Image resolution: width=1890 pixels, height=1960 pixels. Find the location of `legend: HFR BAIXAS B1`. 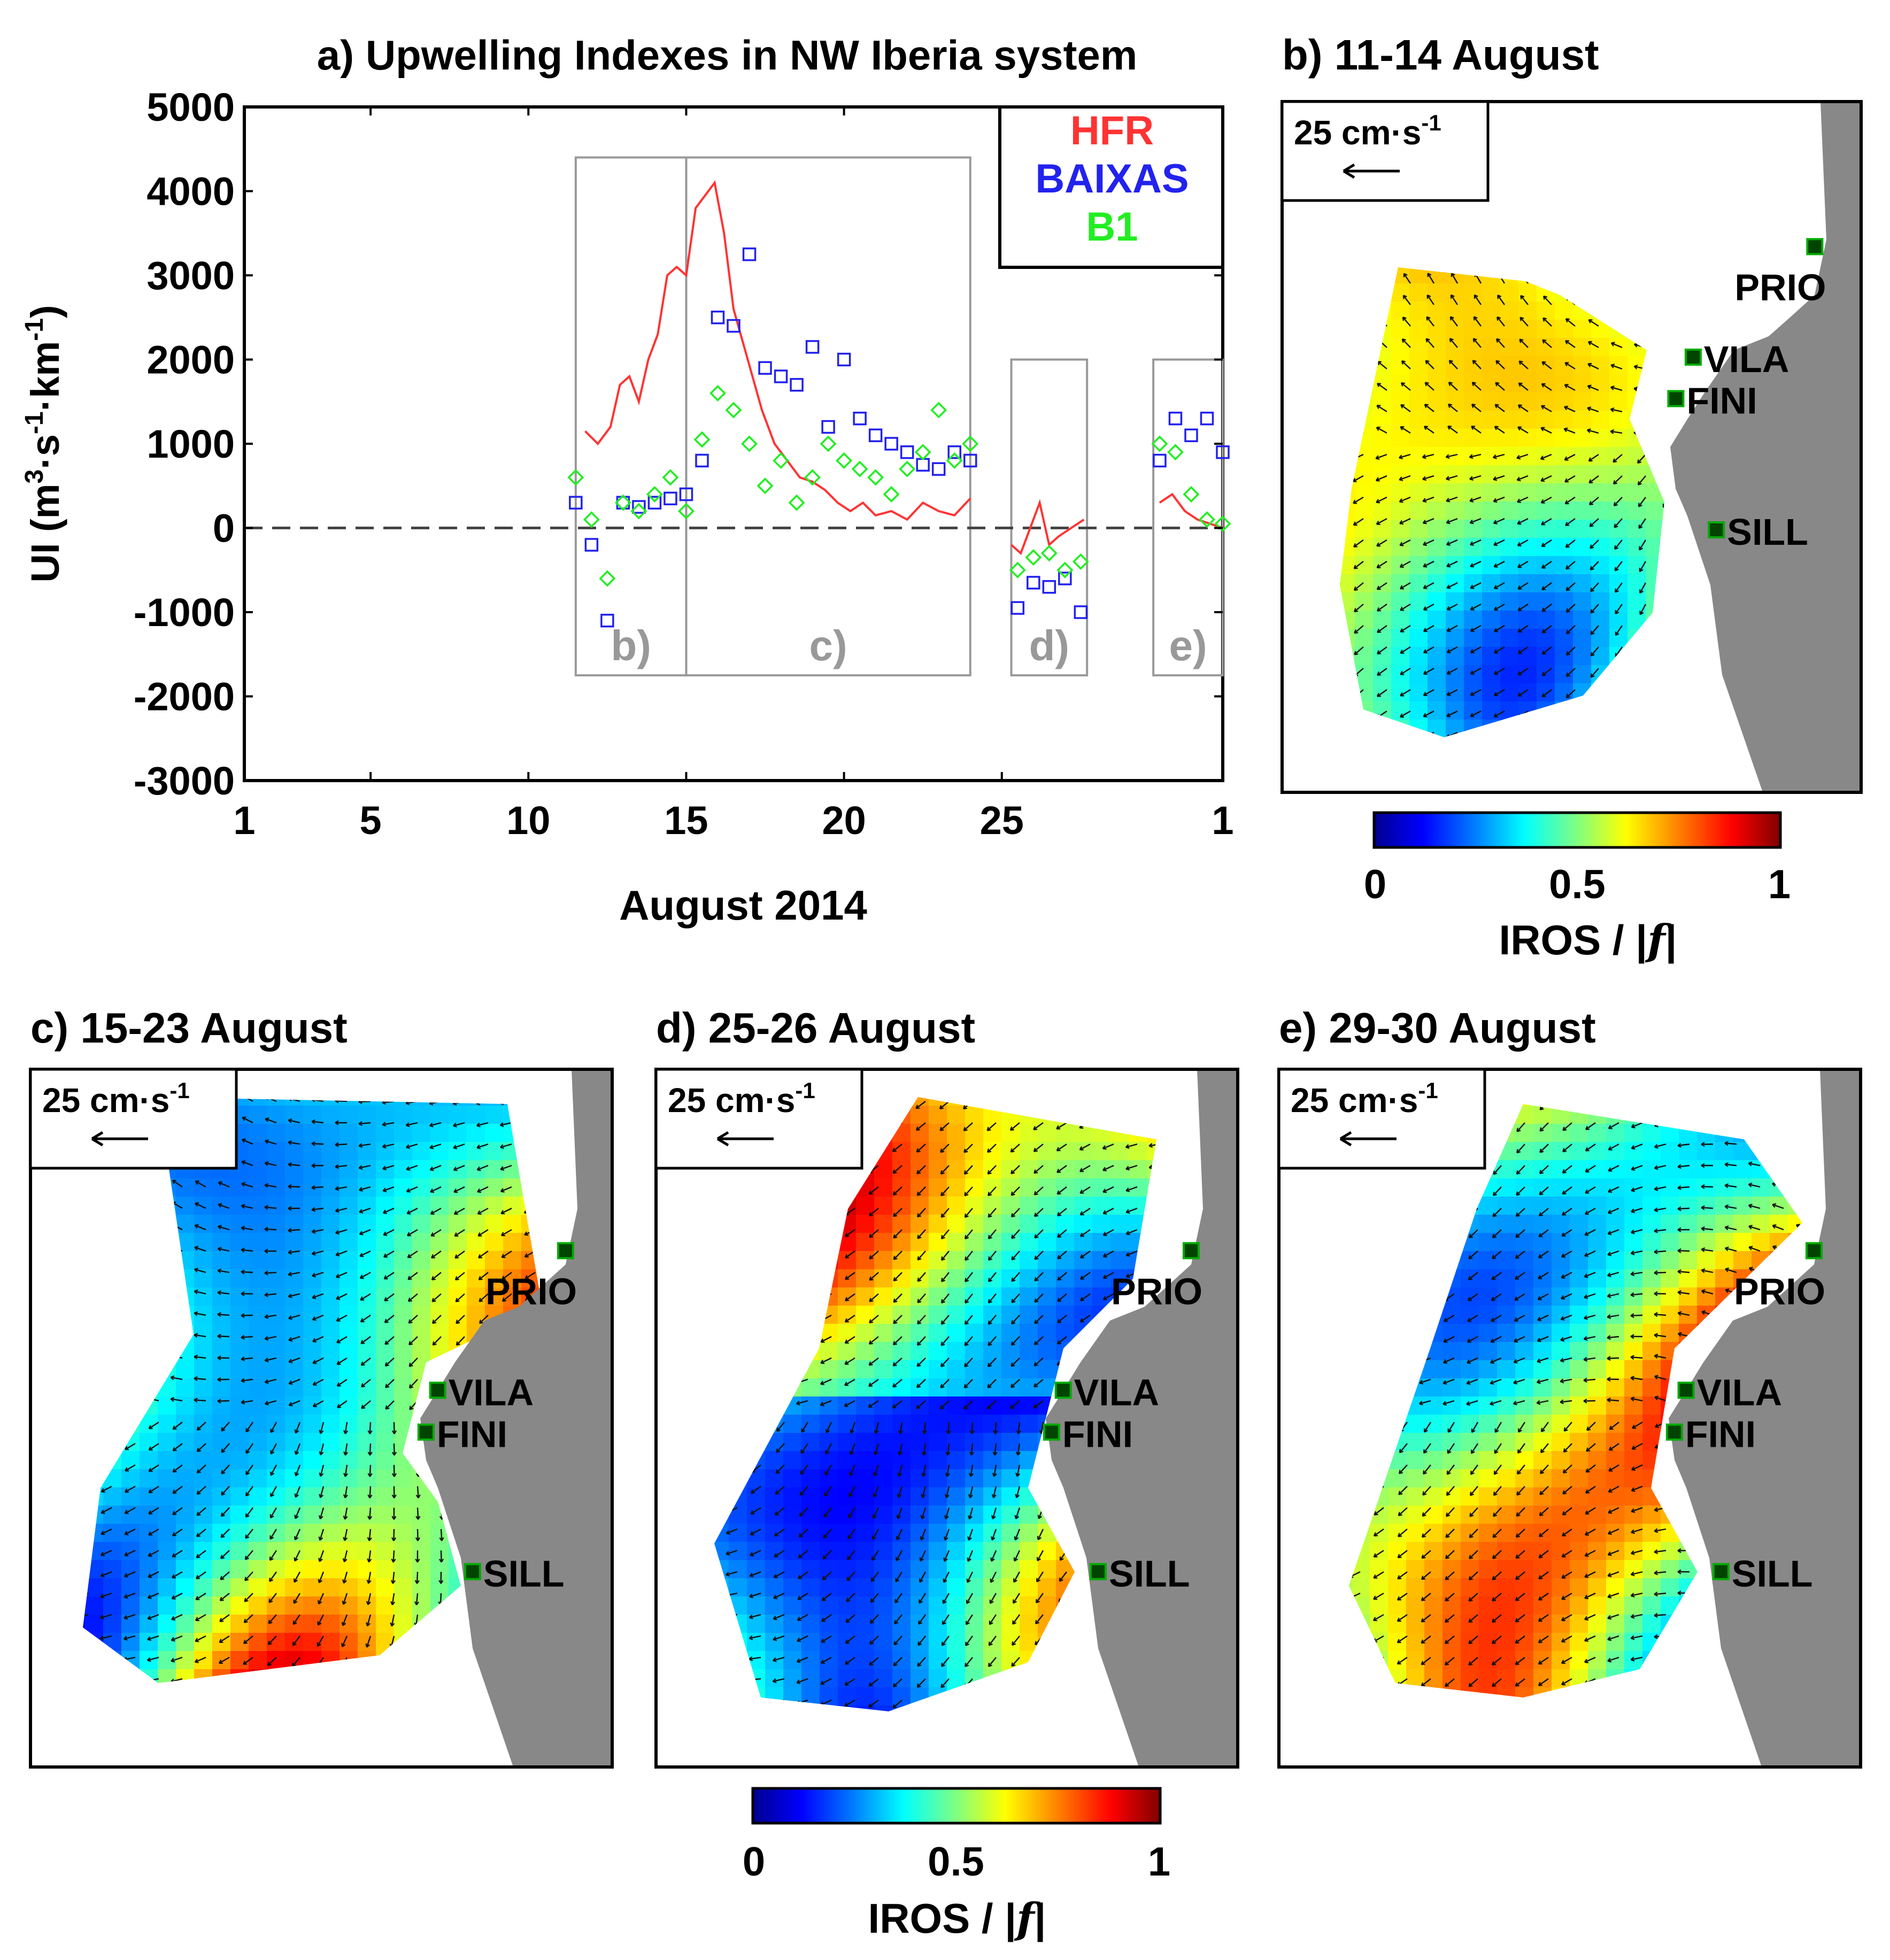

legend: HFR BAIXAS B1 is located at coordinates (1111, 187).